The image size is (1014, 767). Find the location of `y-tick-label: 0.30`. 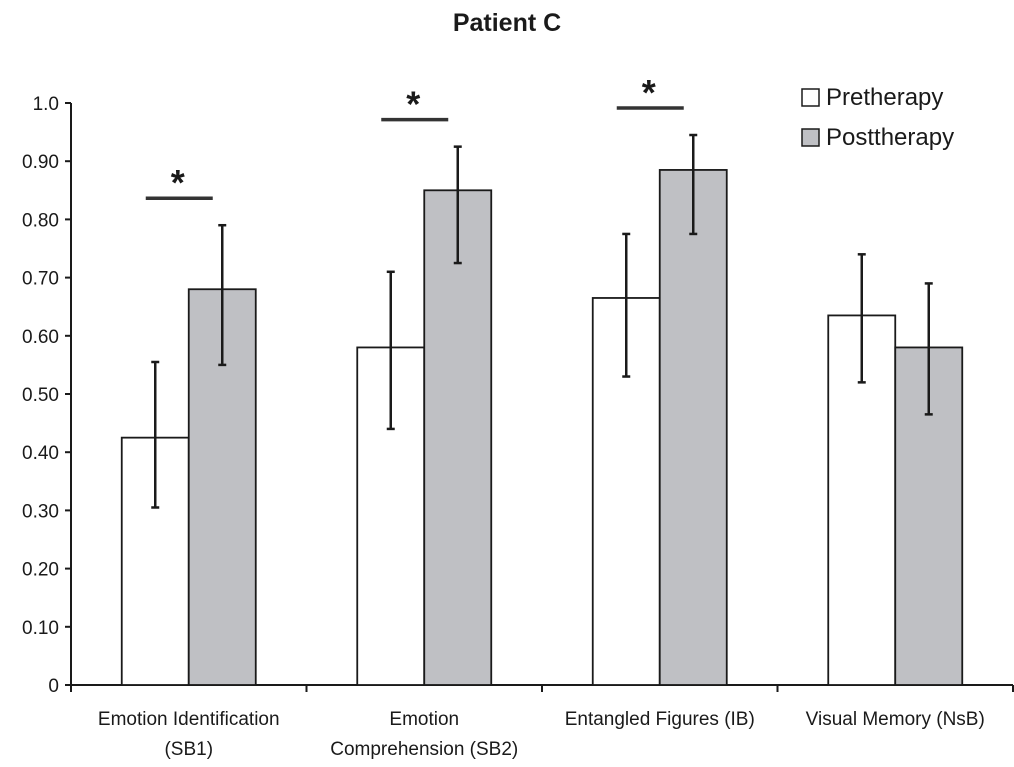

y-tick-label: 0.30 is located at coordinates (40, 511).